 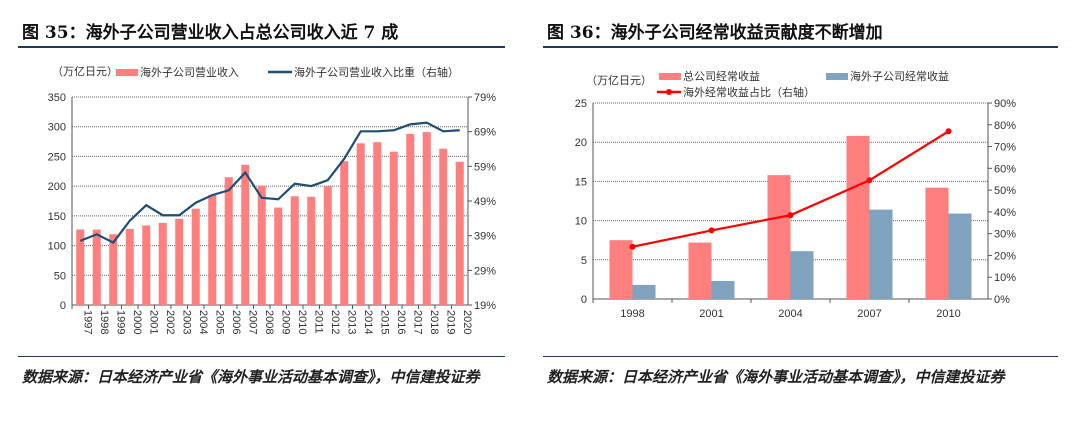 What do you see at coordinates (212, 250) in the screenshot?
I see `bar-left-2005` at bounding box center [212, 250].